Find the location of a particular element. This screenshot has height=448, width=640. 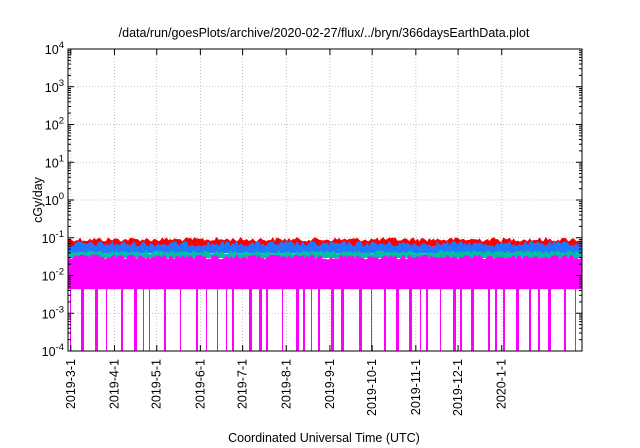

y-axis-label: cGy/day is located at coordinates (38, 199).